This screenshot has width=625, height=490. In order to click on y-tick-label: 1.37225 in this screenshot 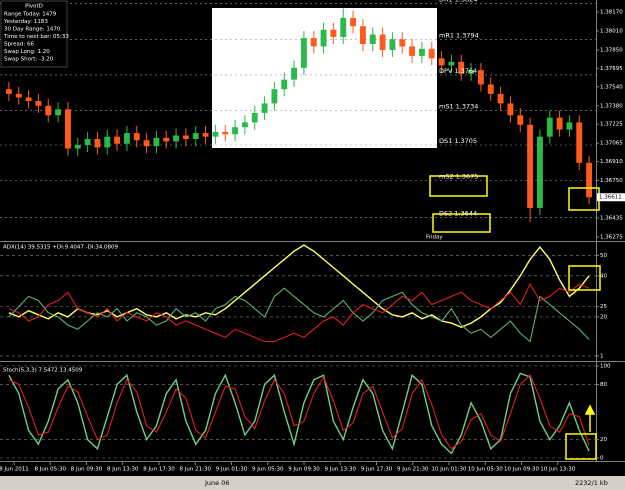, I will do `click(611, 125)`.